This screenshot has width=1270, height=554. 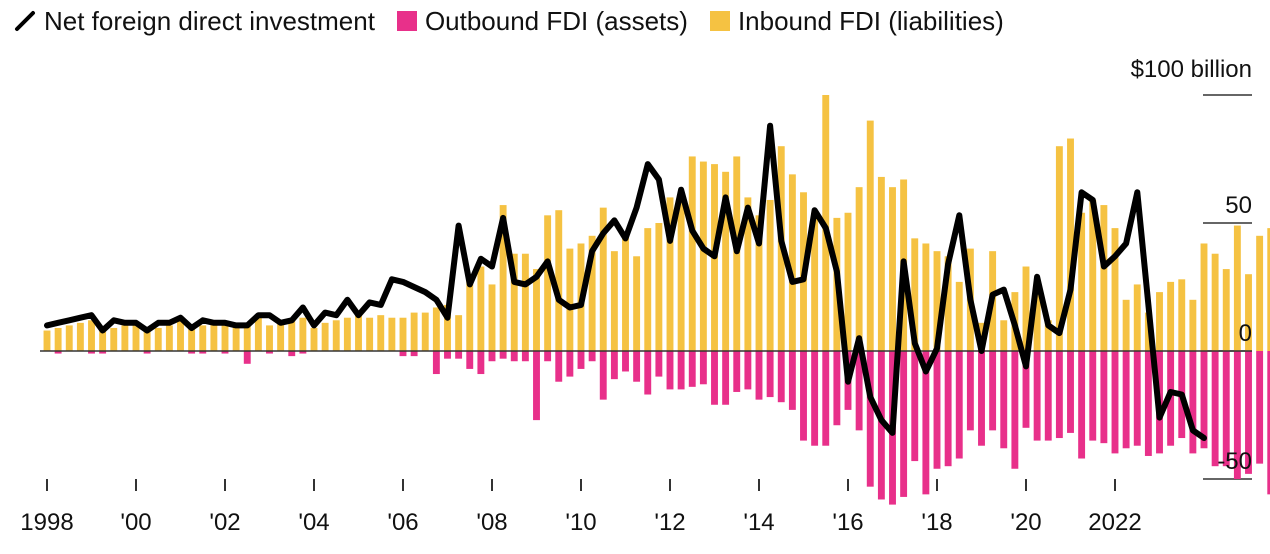 What do you see at coordinates (1114, 522) in the screenshot?
I see `x-tick-label: 2022` at bounding box center [1114, 522].